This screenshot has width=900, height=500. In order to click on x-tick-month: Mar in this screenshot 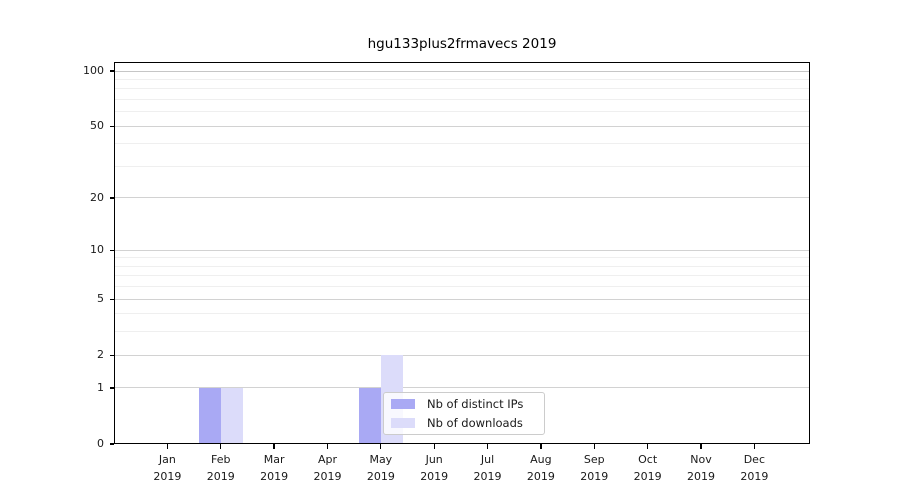, I will do `click(274, 459)`.